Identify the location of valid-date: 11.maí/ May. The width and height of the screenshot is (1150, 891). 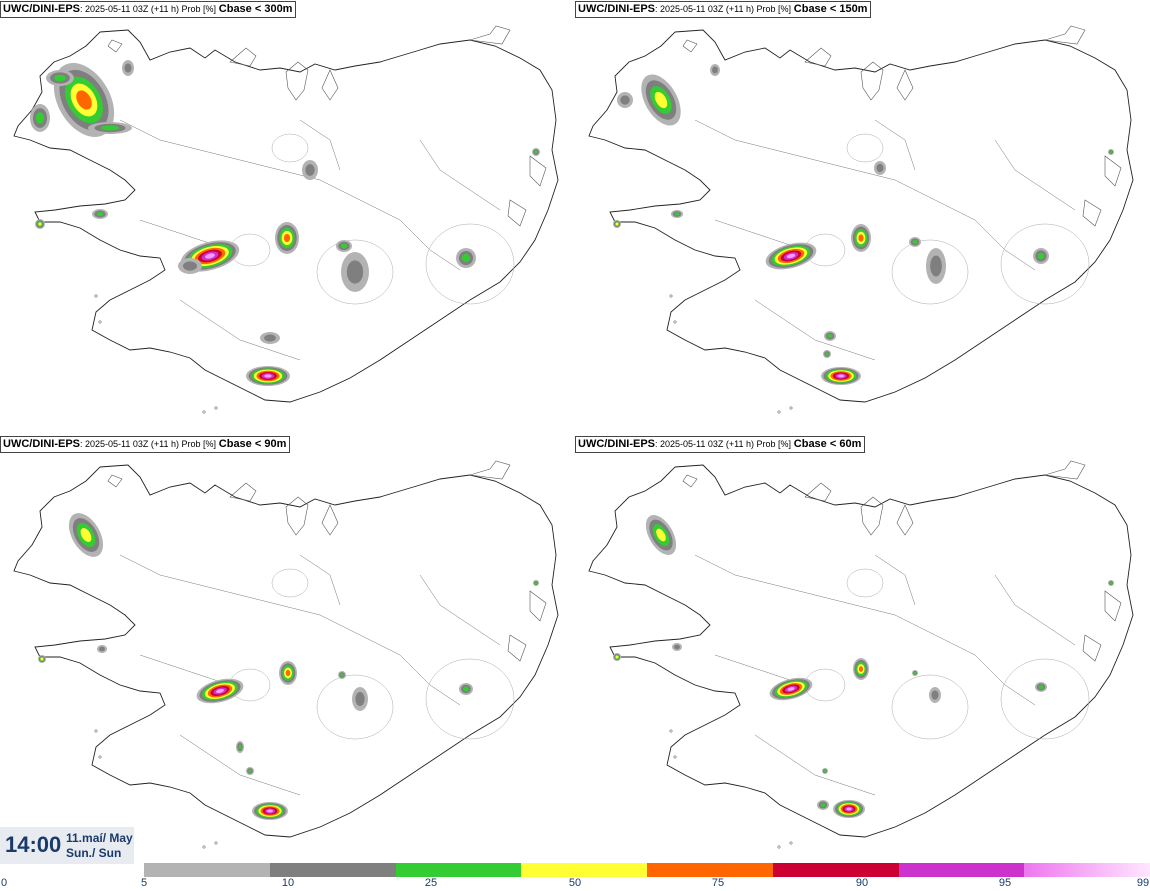
(99, 838).